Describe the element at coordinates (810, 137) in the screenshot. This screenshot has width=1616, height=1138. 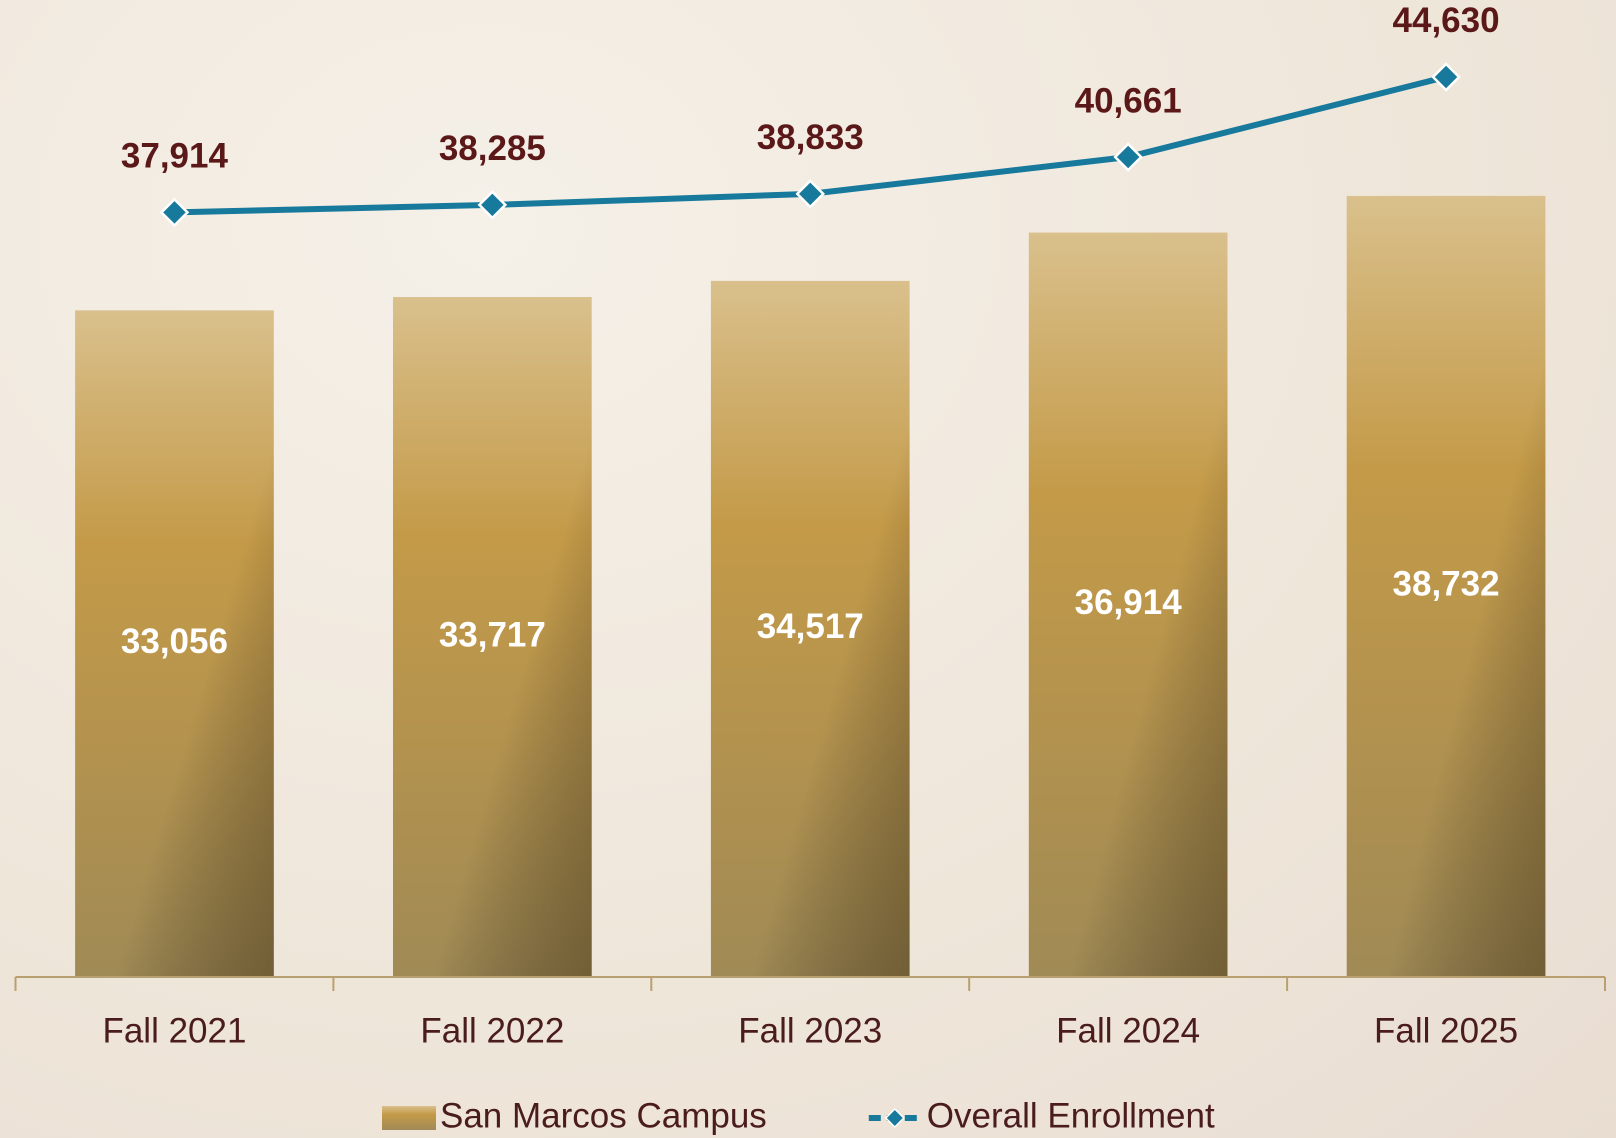
I see `line-value-label: 38,833` at that location.